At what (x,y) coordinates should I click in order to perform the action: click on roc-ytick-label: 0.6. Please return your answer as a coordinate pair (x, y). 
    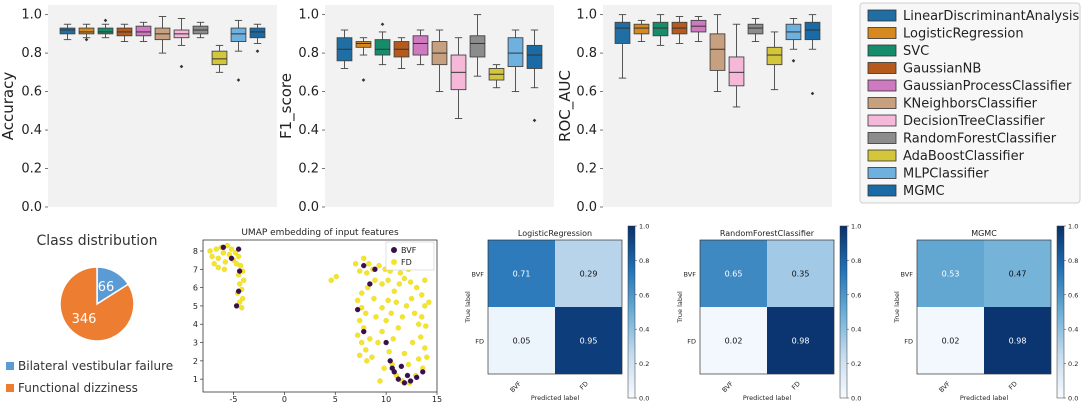
    Looking at the image, I should click on (586, 92).